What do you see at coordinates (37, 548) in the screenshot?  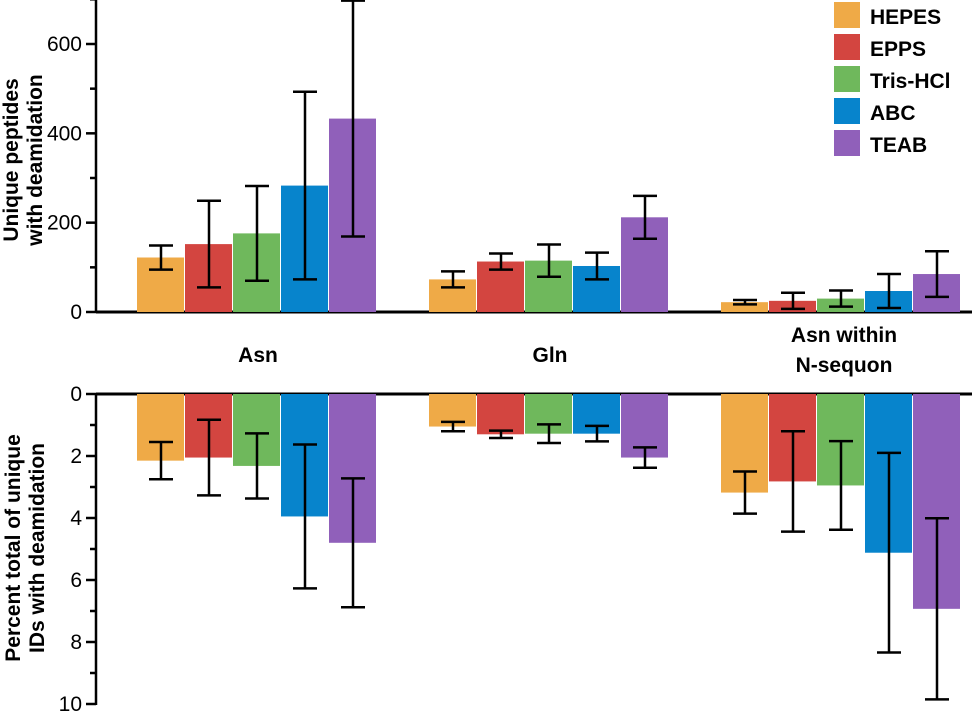 I see `bottom-y-axis-title-line: IDs with deamidation` at bounding box center [37, 548].